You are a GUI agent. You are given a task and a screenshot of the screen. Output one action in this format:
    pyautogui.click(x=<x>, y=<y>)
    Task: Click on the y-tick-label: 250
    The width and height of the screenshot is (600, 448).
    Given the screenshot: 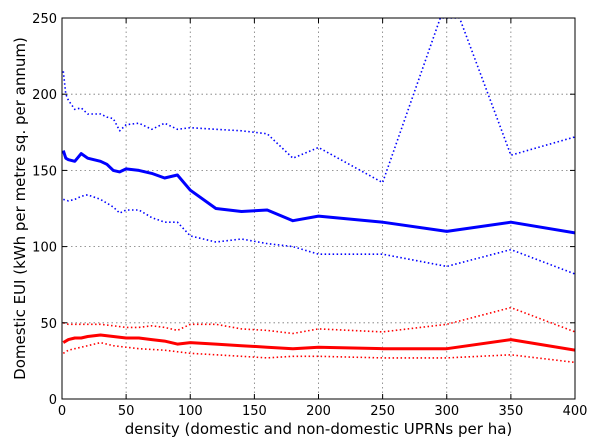 What is the action you would take?
    pyautogui.click(x=44, y=19)
    